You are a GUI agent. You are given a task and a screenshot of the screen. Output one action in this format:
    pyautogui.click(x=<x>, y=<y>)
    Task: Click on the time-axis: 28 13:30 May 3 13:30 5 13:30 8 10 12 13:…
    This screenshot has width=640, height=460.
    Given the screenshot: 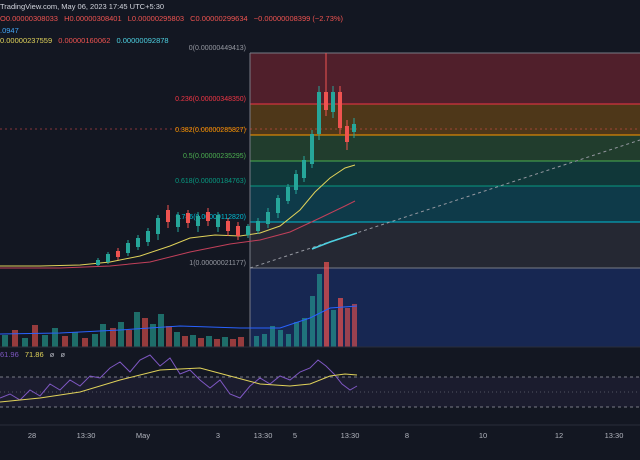 What is the action you would take?
    pyautogui.click(x=320, y=432)
    